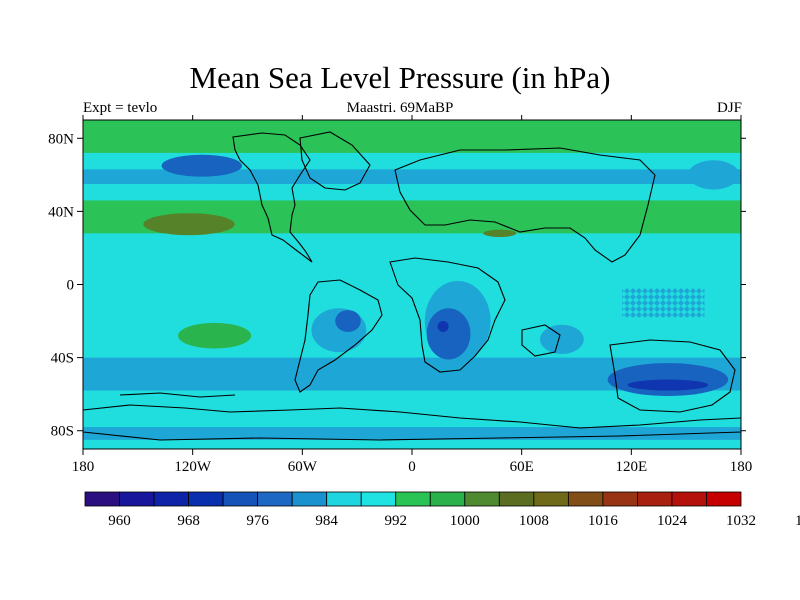 The width and height of the screenshot is (800, 600). Describe the element at coordinates (62, 432) in the screenshot. I see `y-tick-label-4: 80S` at that location.